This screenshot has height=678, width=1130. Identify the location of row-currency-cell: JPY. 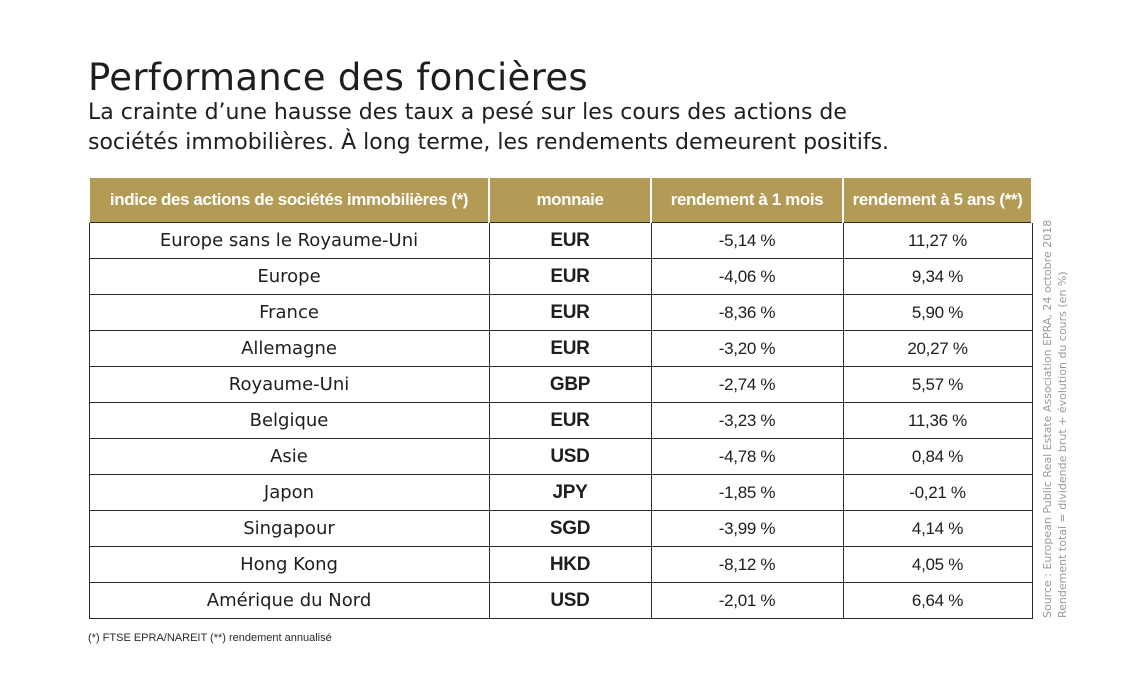
(570, 492).